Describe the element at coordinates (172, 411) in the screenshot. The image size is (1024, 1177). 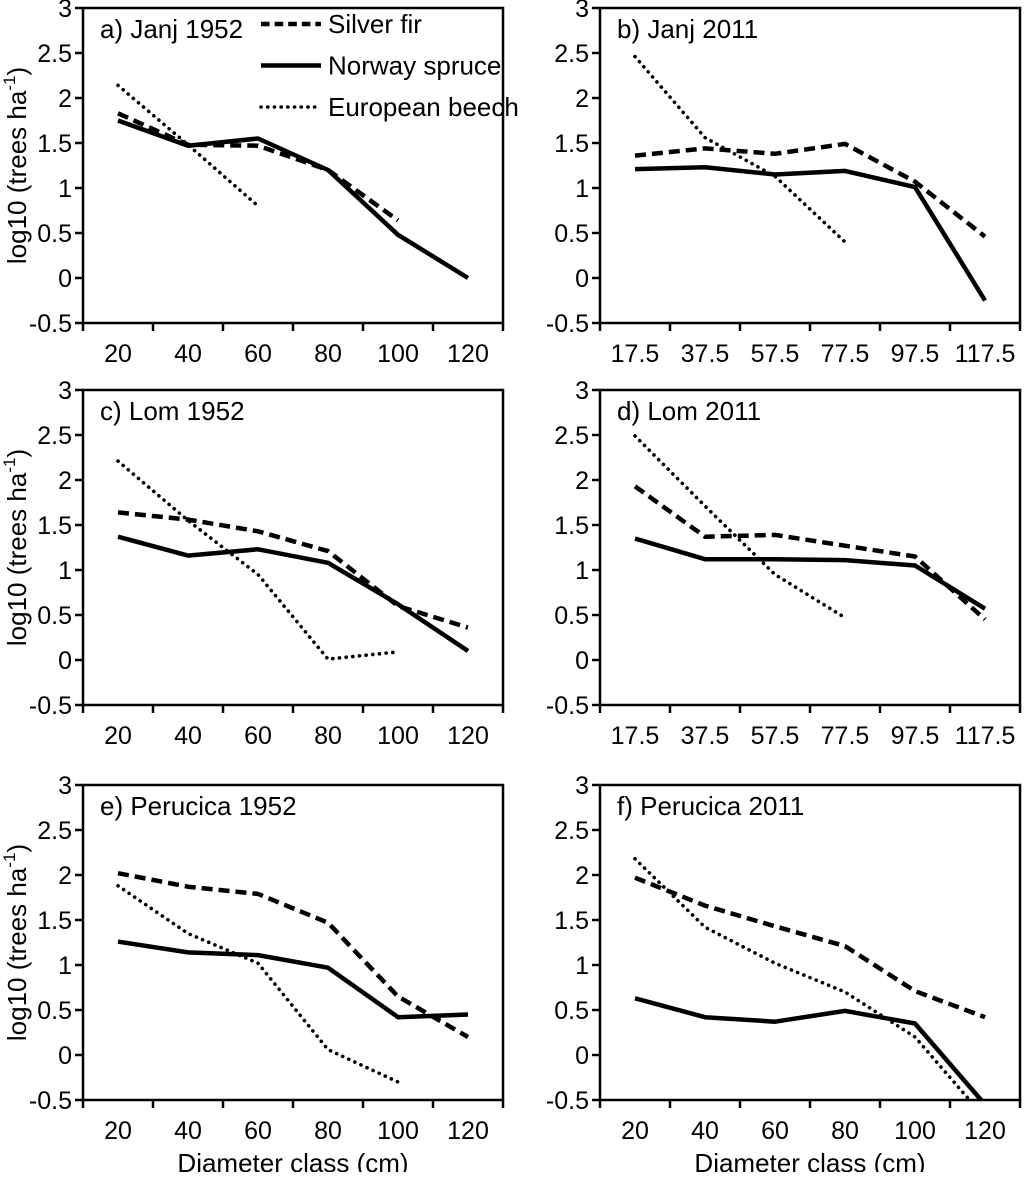
I see `panel-title: c) Lom 1952` at that location.